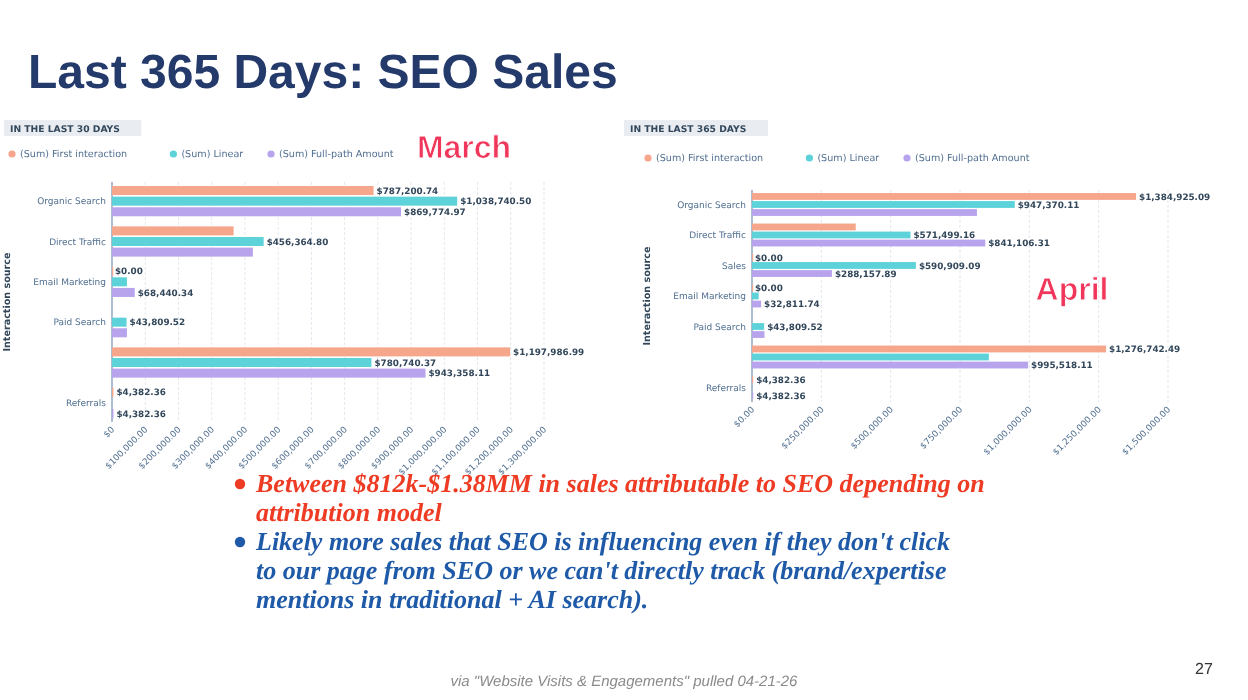  What do you see at coordinates (1072, 291) in the screenshot?
I see `annotation: April` at bounding box center [1072, 291].